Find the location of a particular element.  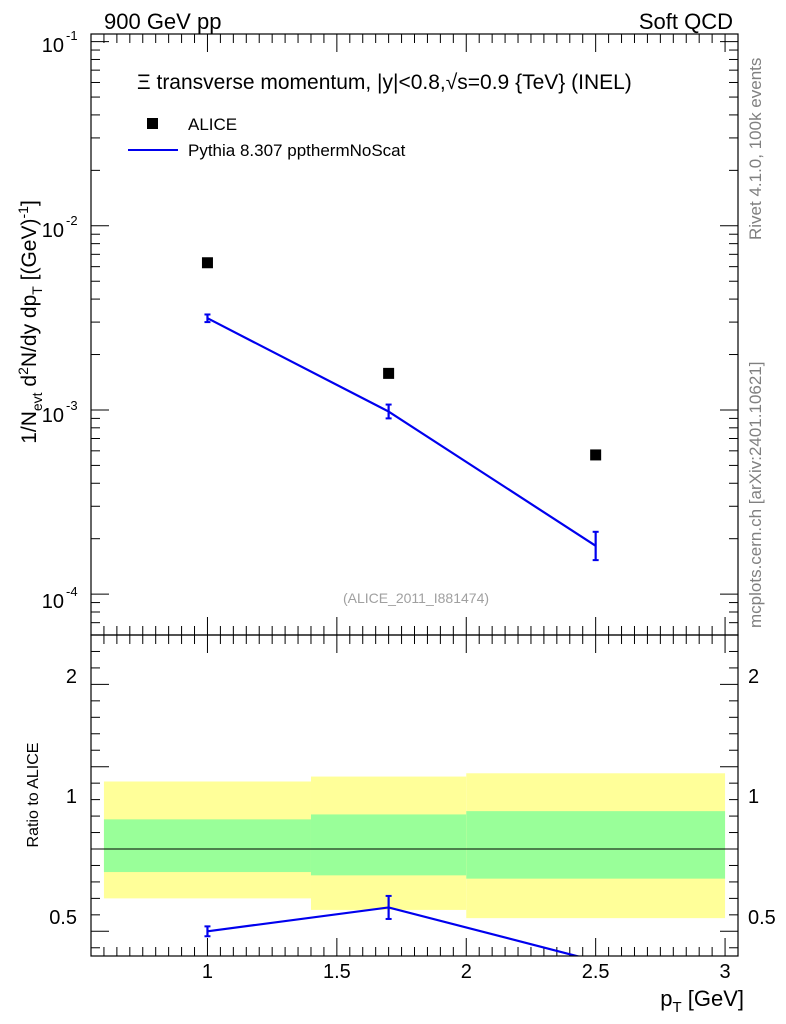

pythia-line is located at coordinates (401, 432).